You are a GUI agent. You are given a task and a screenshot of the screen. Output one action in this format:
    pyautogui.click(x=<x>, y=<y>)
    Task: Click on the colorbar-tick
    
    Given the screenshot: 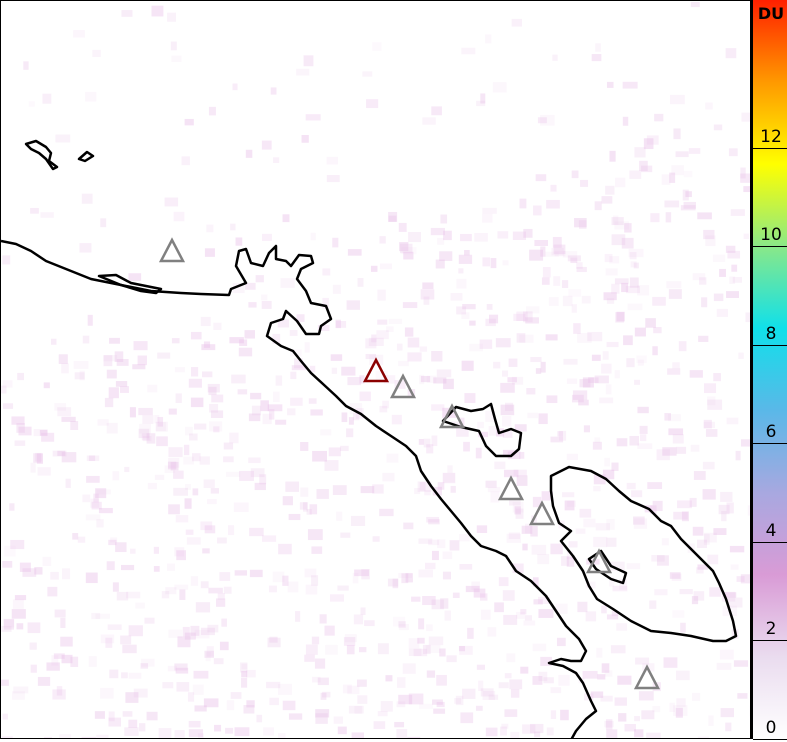 What is the action you would take?
    pyautogui.click(x=770, y=148)
    